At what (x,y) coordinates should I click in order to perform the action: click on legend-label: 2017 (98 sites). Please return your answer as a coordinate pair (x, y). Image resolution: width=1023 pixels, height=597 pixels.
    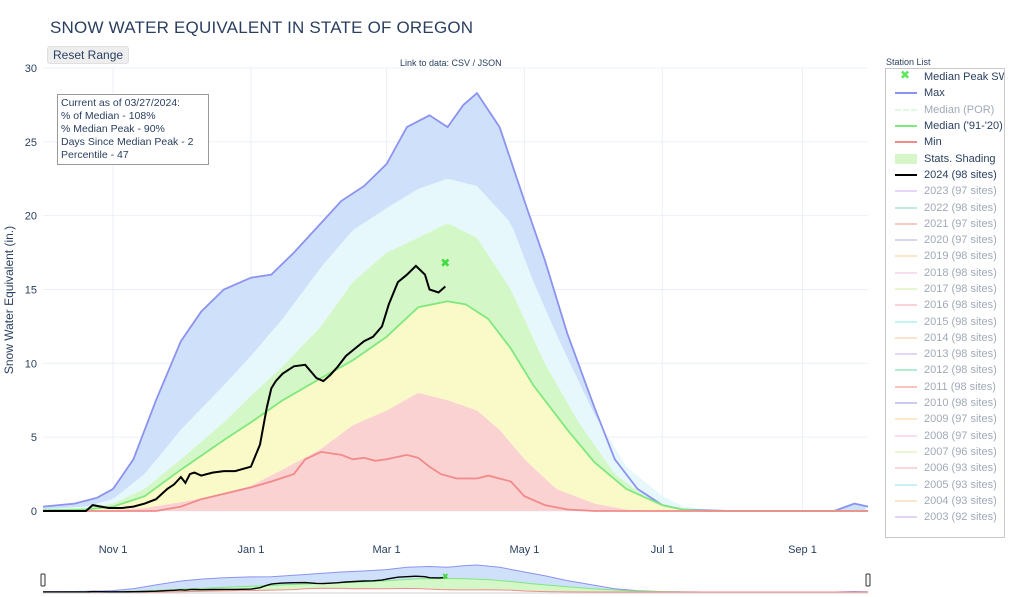
    Looking at the image, I should click on (960, 289).